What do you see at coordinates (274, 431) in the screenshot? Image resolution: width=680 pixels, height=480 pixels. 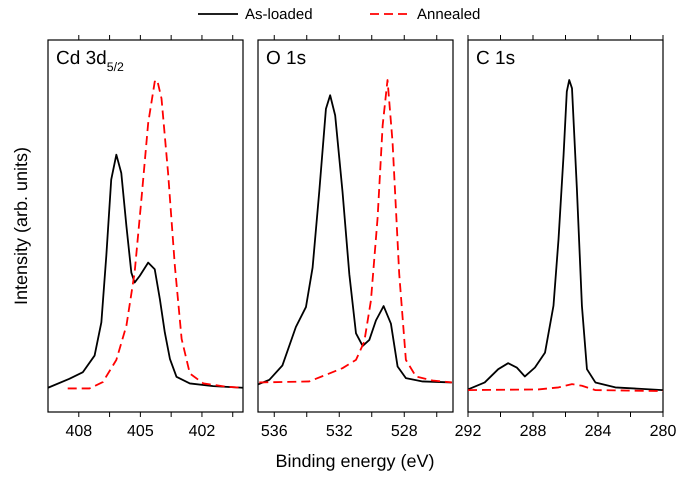 I see `x-tick-label: 536` at bounding box center [274, 431].